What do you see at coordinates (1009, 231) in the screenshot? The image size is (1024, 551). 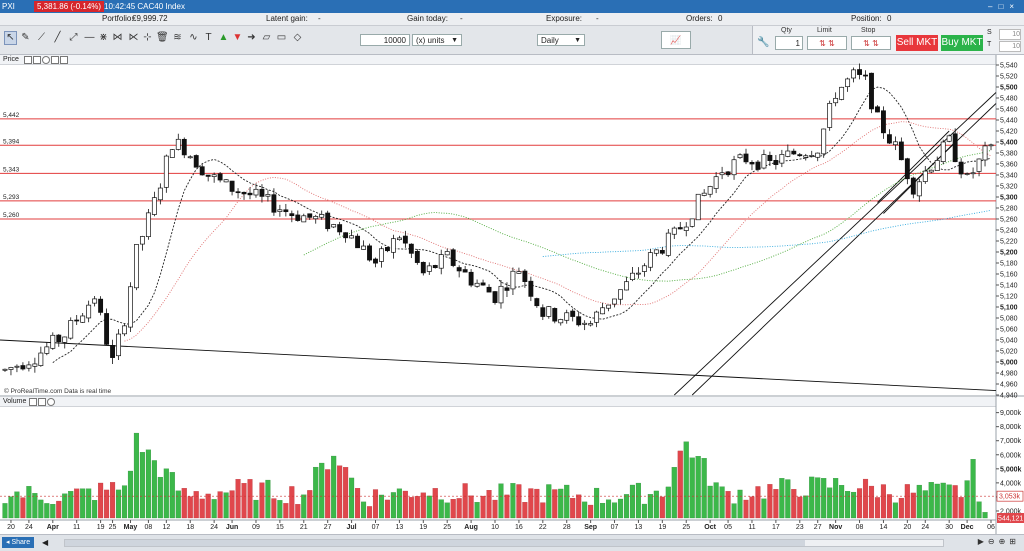 I see `price-tick-label: 5,240` at bounding box center [1009, 231].